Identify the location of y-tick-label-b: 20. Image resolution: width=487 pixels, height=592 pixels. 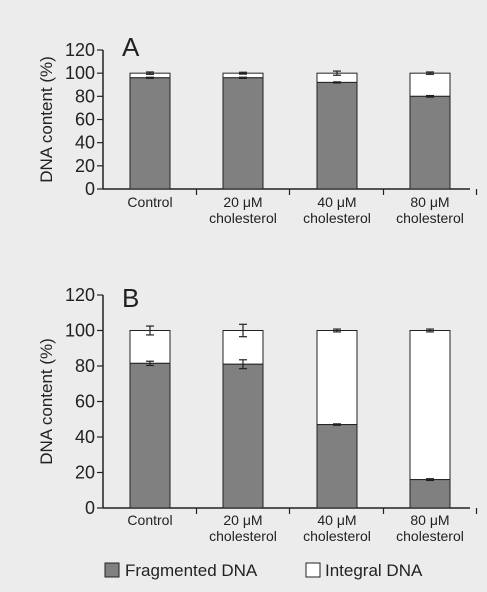
(85, 473).